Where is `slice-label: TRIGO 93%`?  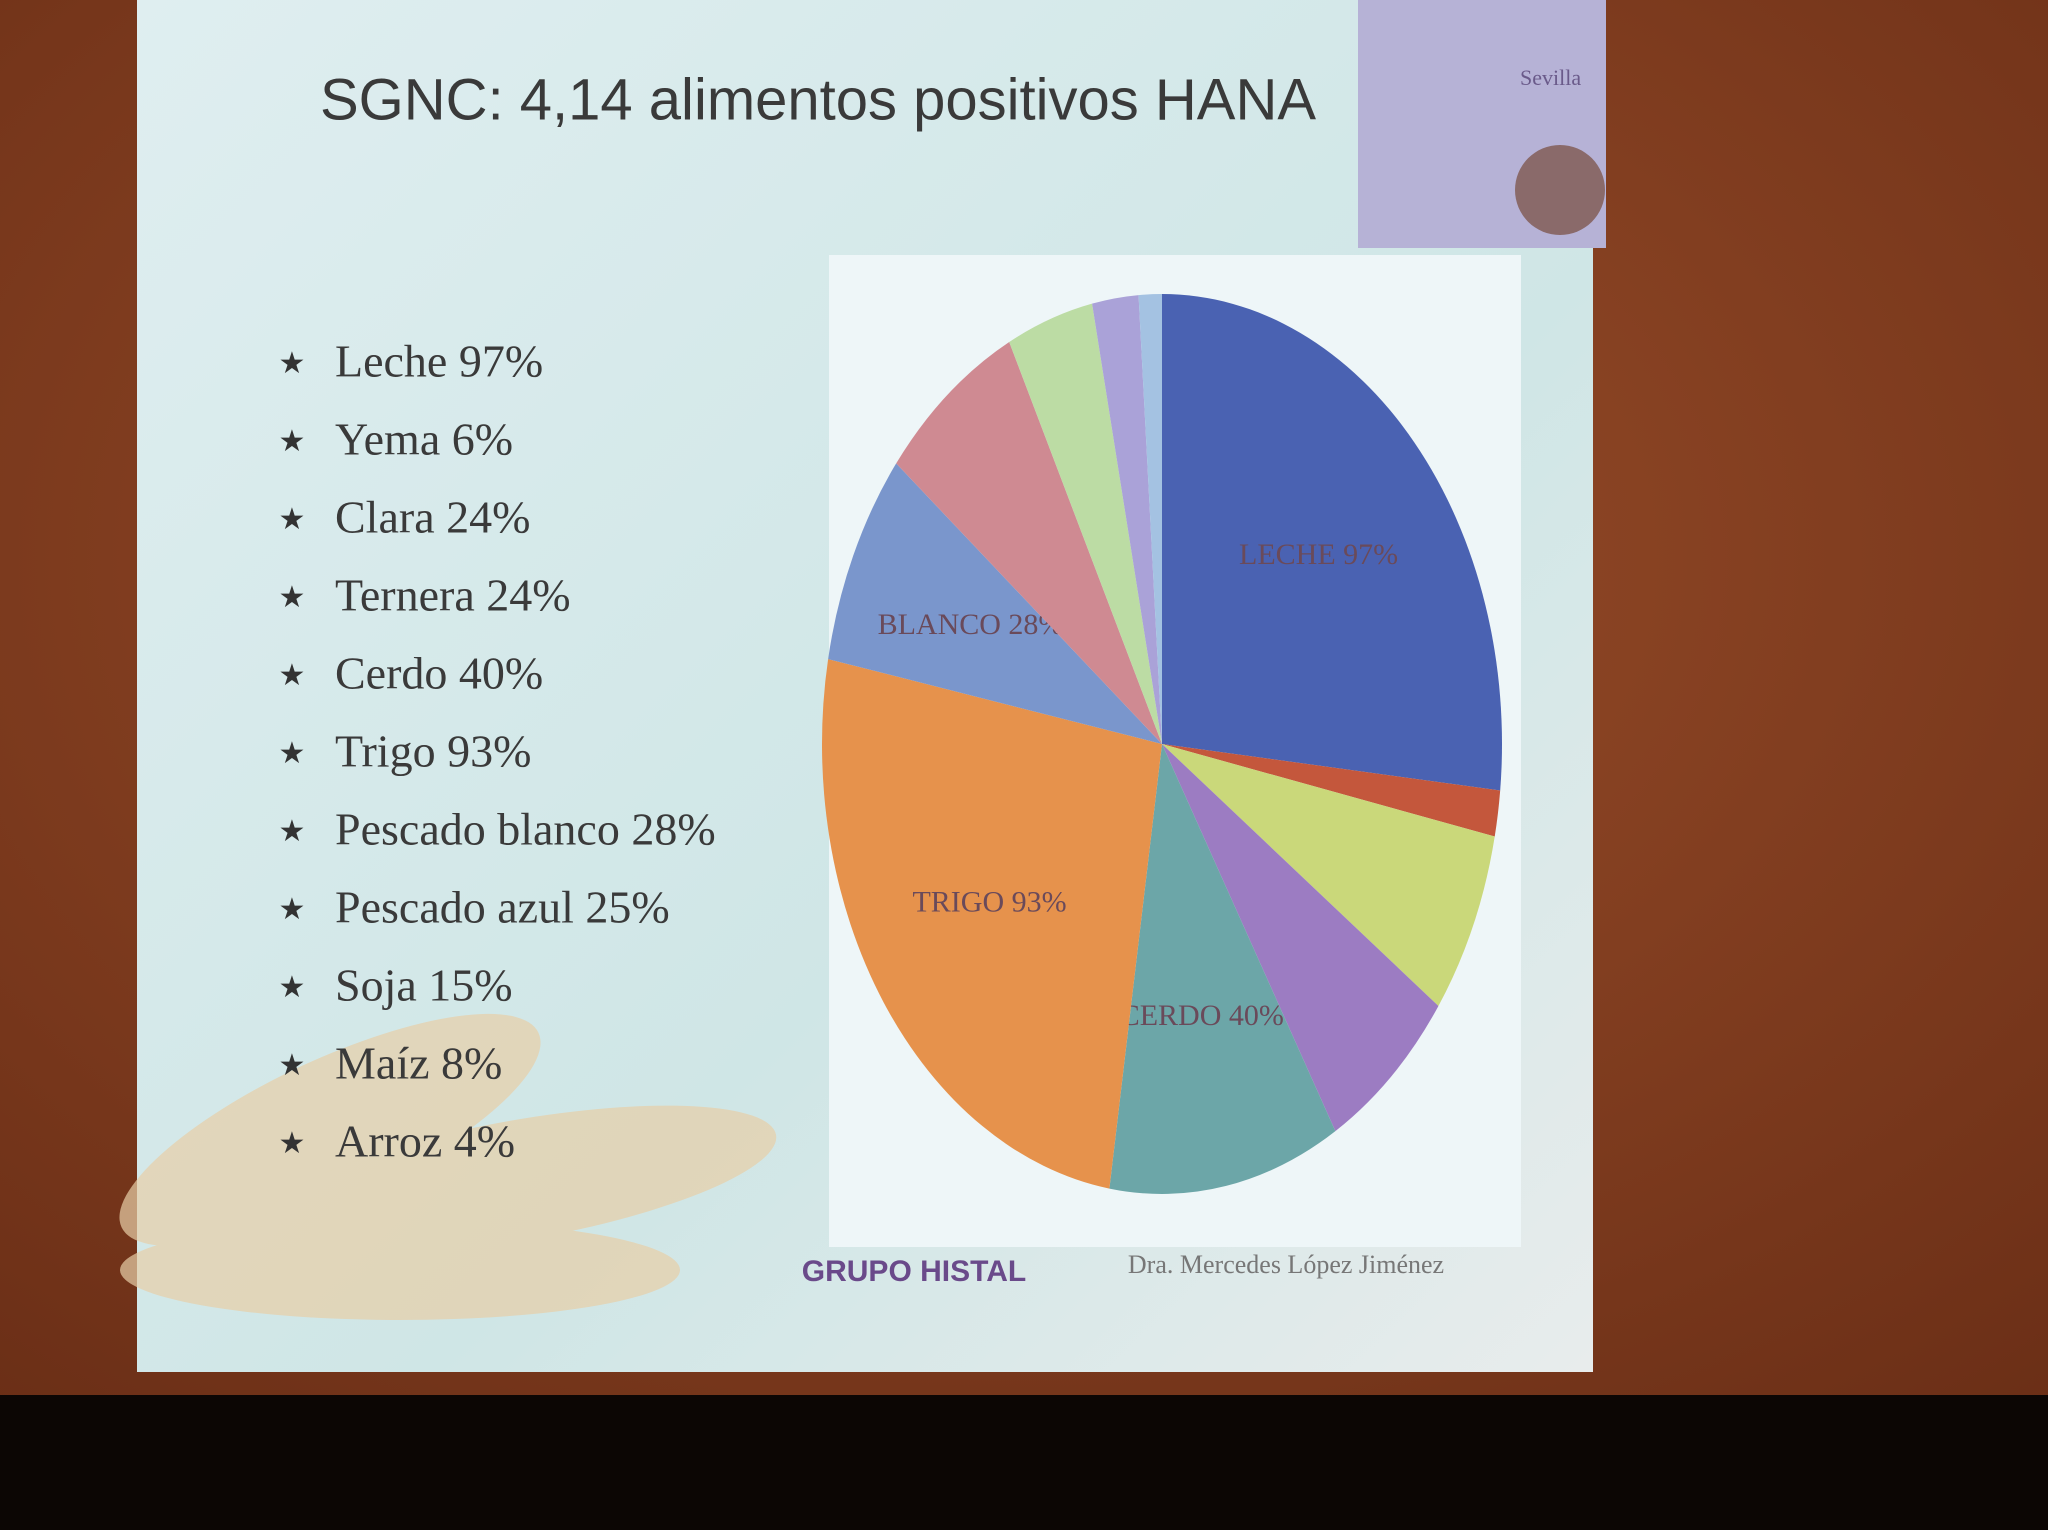 slice-label: TRIGO 93% is located at coordinates (989, 901).